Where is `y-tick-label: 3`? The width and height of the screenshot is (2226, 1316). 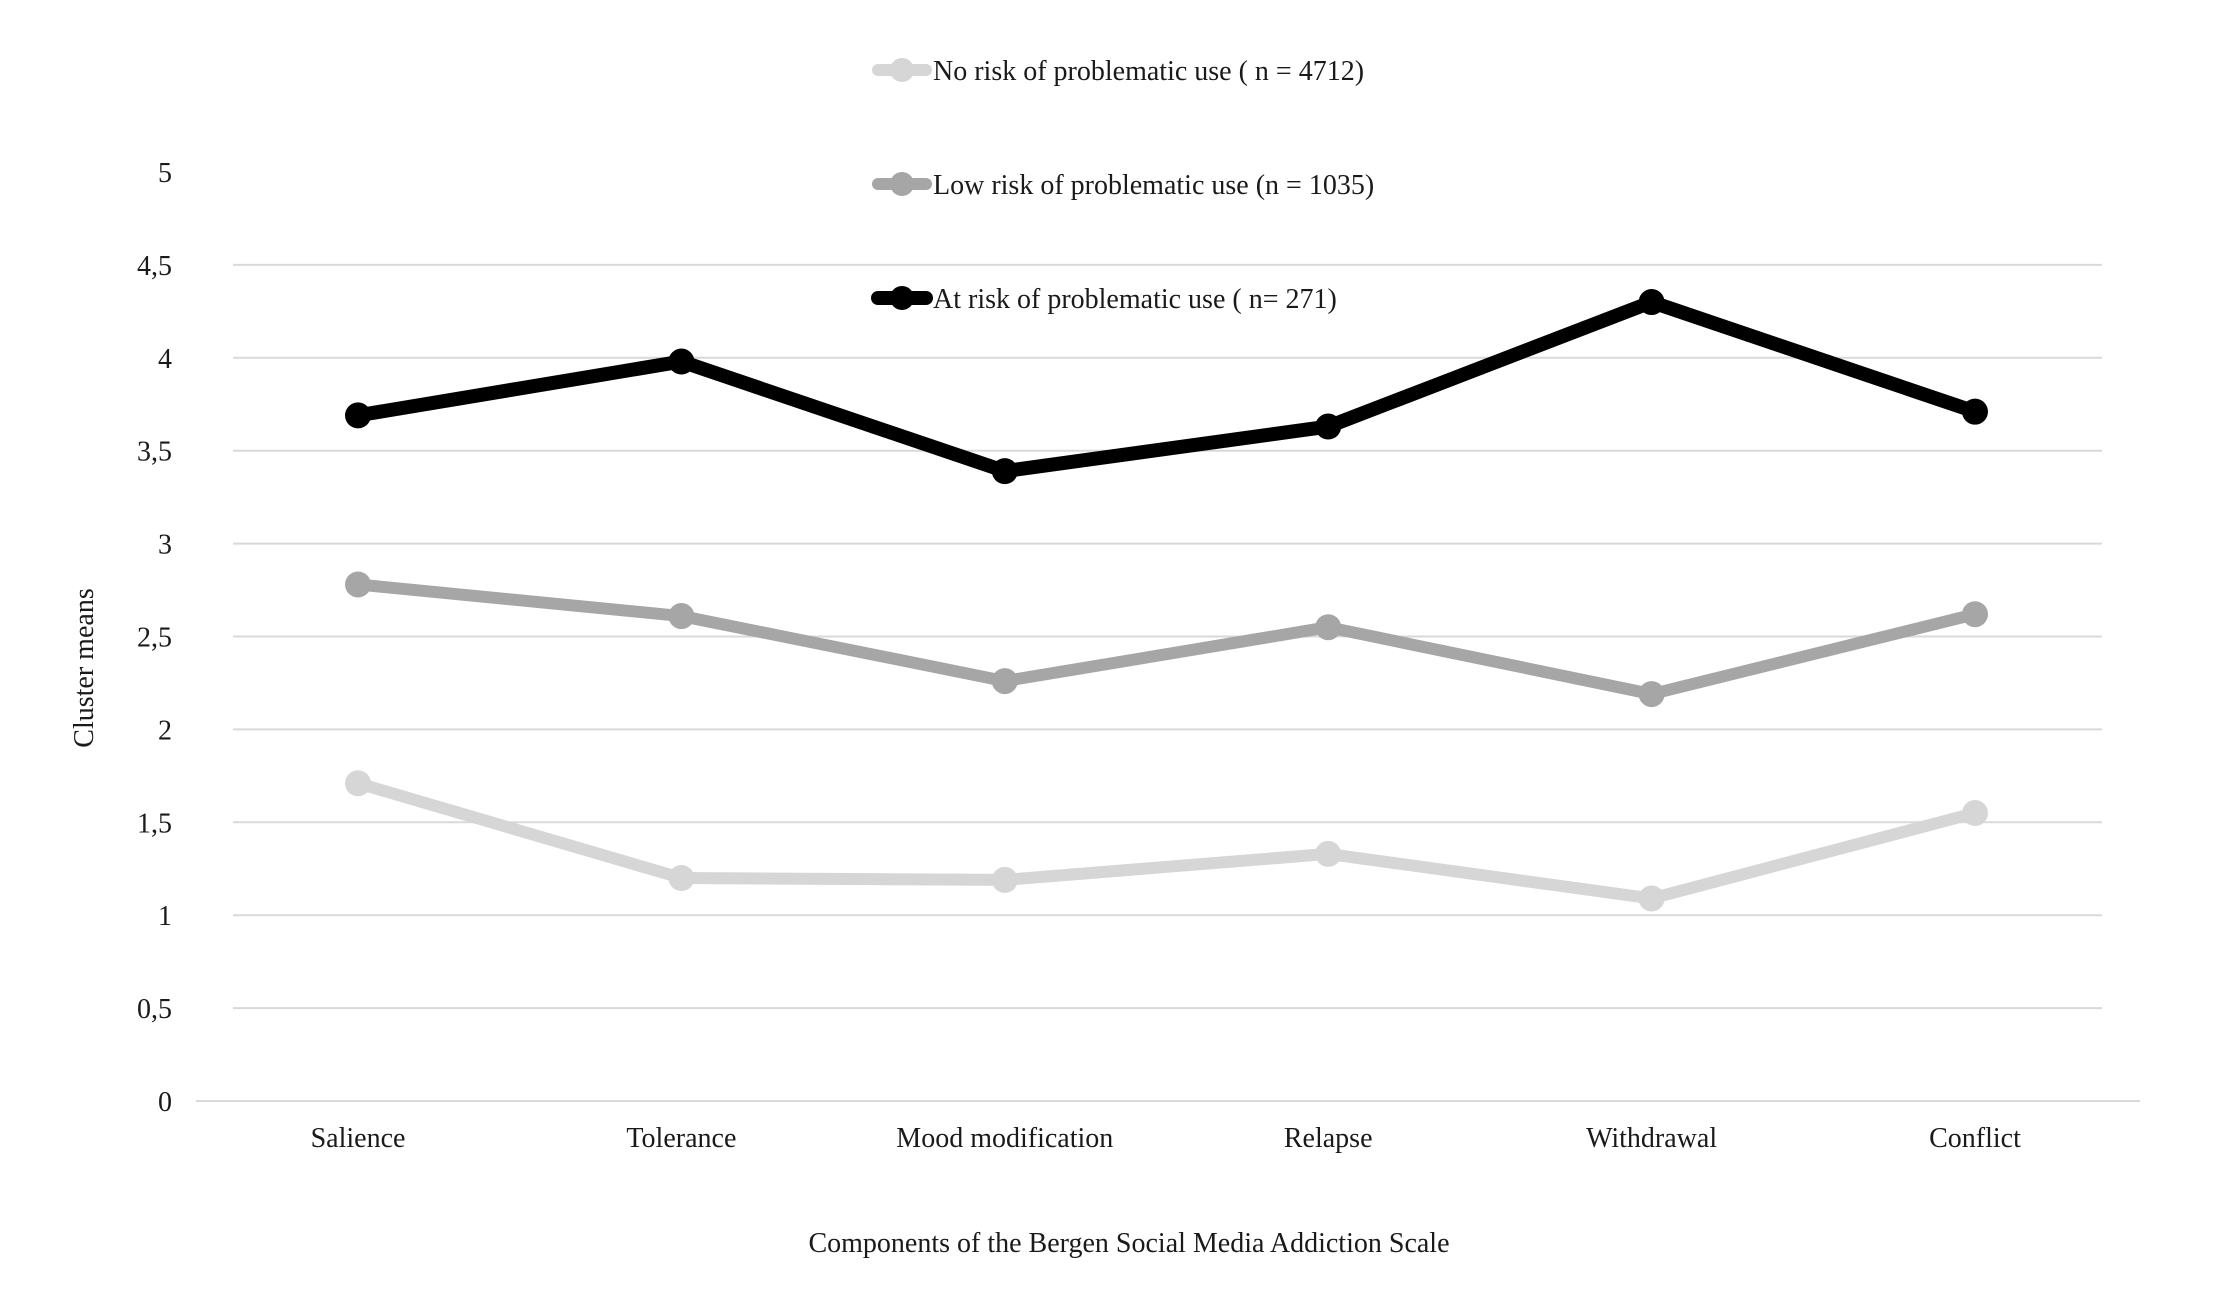 y-tick-label: 3 is located at coordinates (165, 545).